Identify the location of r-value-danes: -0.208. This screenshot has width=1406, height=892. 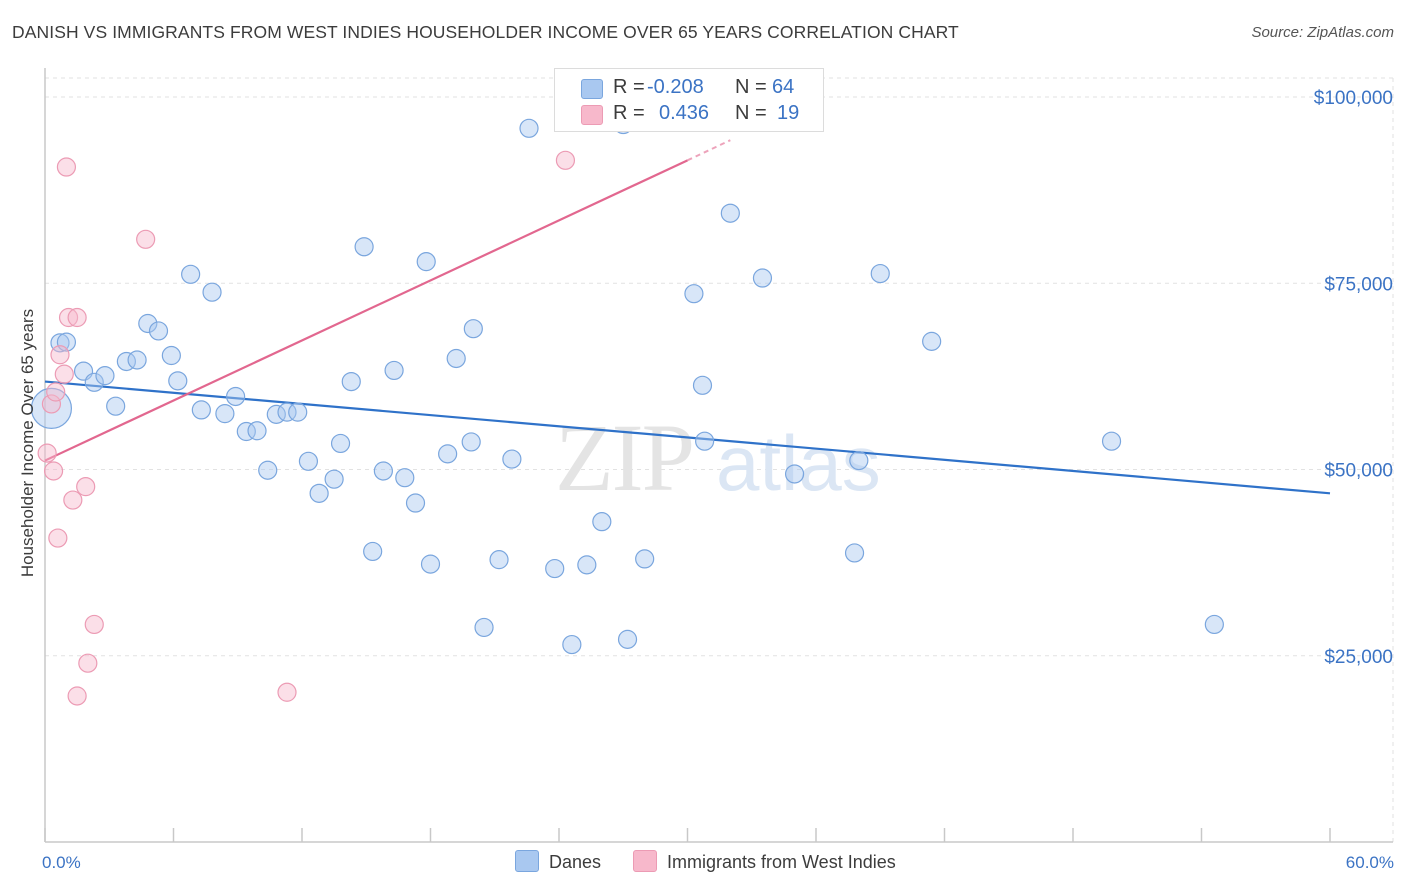
(675, 87).